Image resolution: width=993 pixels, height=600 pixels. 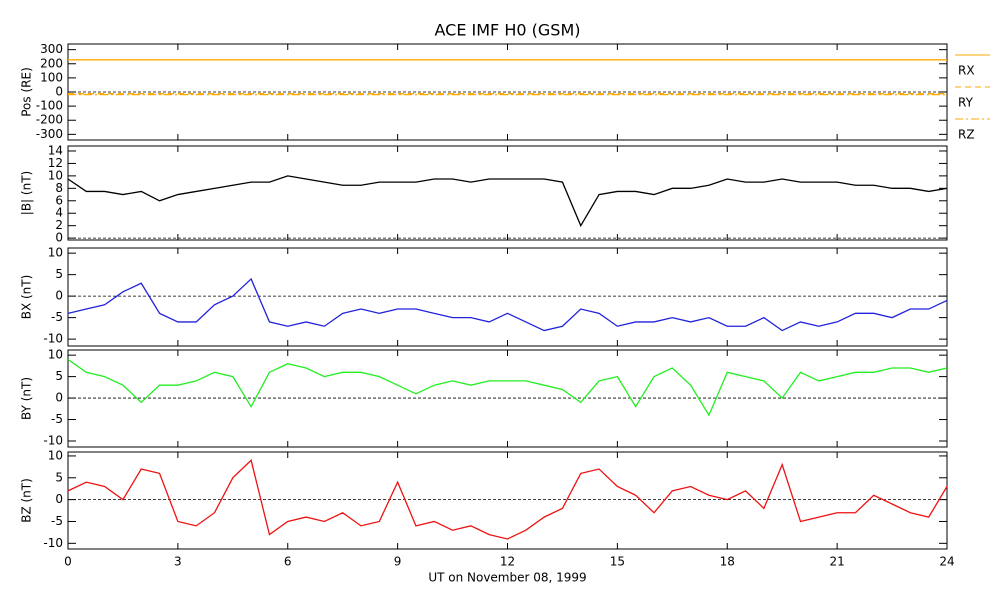 I want to click on x-tick-label: 0, so click(x=68, y=562).